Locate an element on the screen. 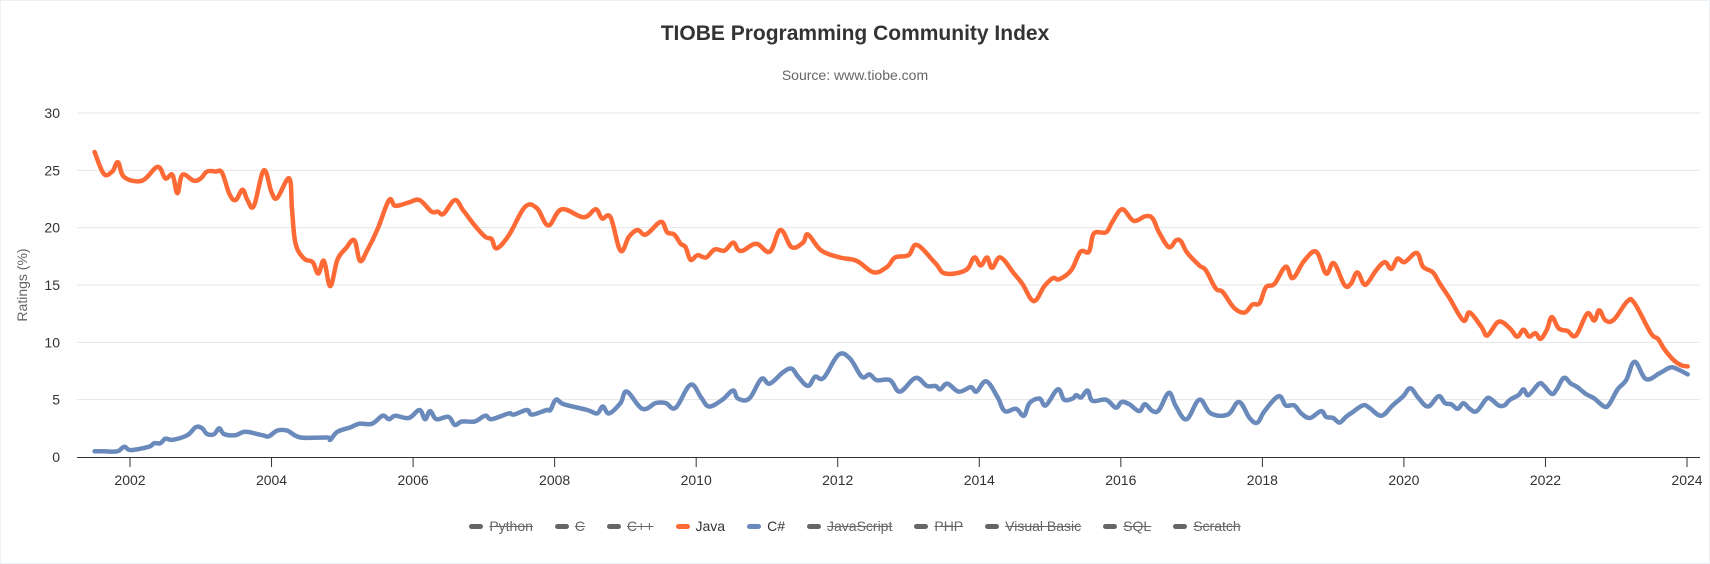  x-tick-label: 2004 is located at coordinates (271, 480).